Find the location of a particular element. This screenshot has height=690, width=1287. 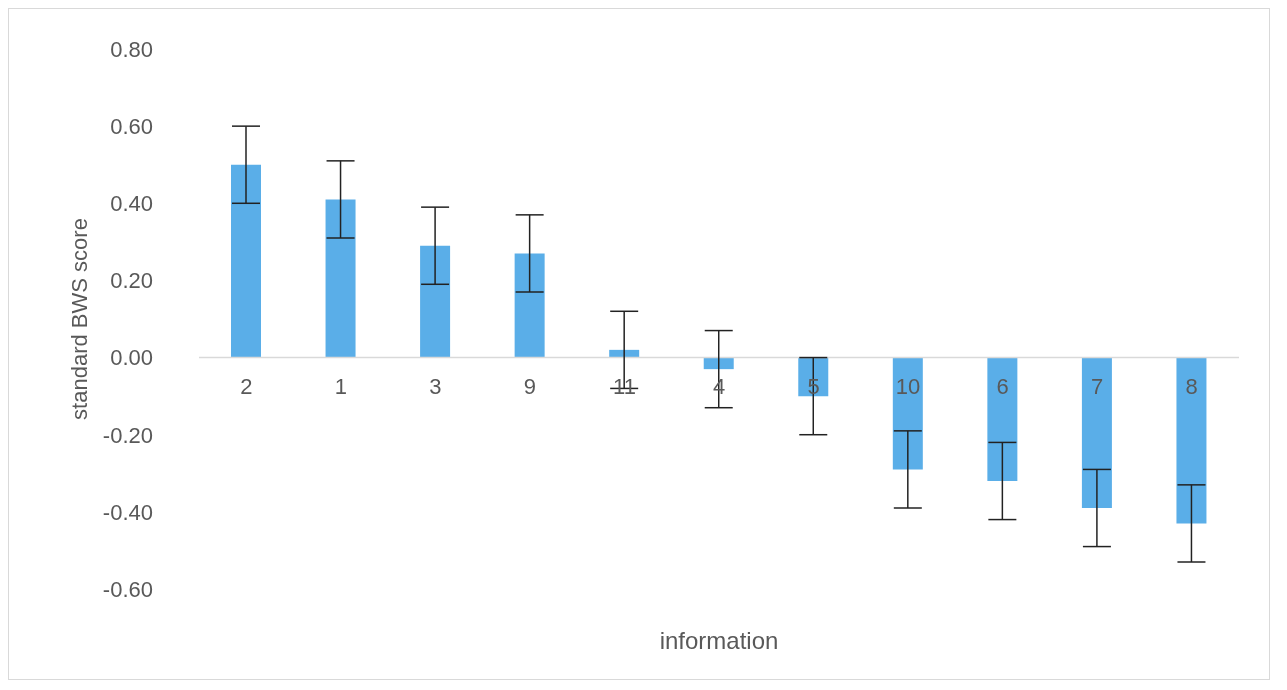

x-tick-label: 7 is located at coordinates (1097, 386).